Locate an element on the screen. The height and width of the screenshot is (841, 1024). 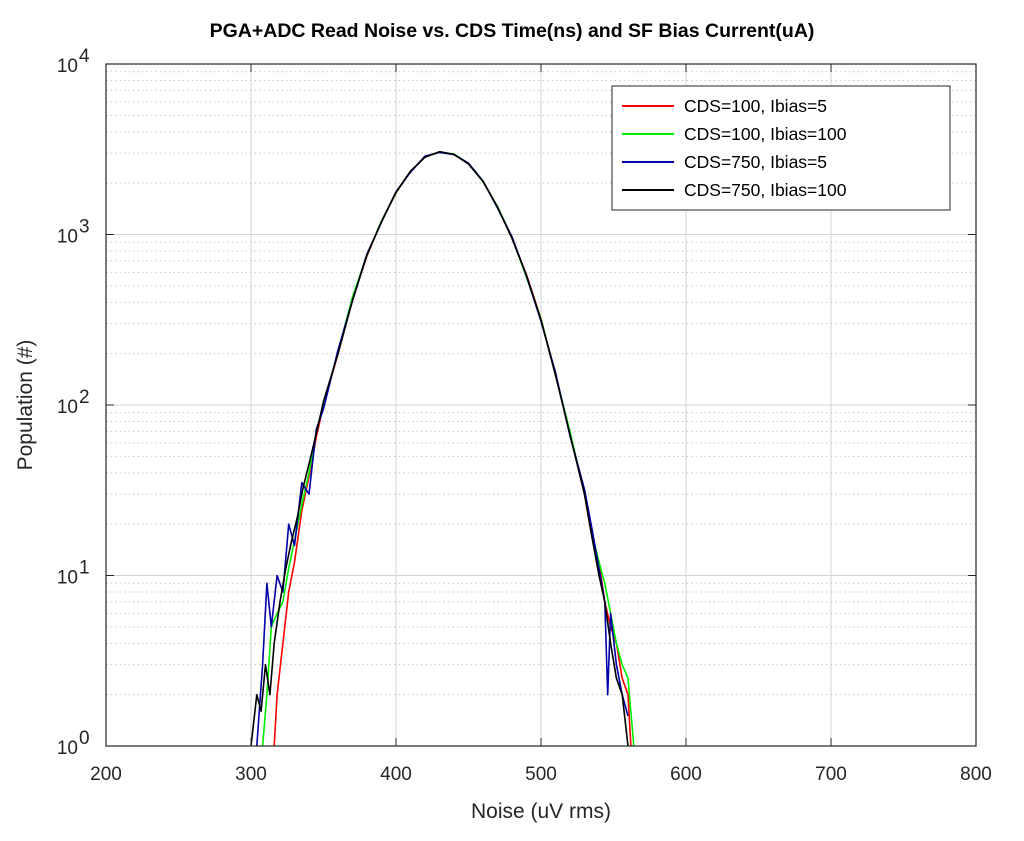
y-tick-exponent: 3 is located at coordinates (84, 227).